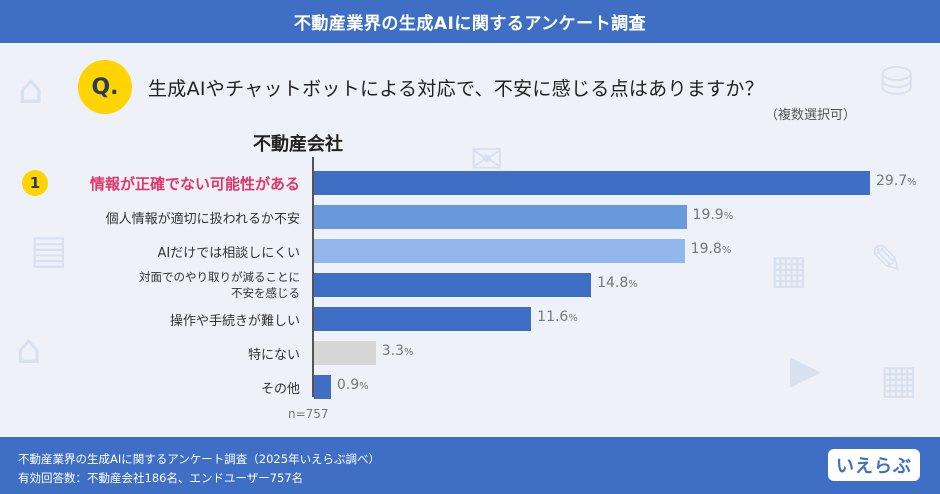  I want to click on bar-row: その他 0.9%, so click(470, 387).